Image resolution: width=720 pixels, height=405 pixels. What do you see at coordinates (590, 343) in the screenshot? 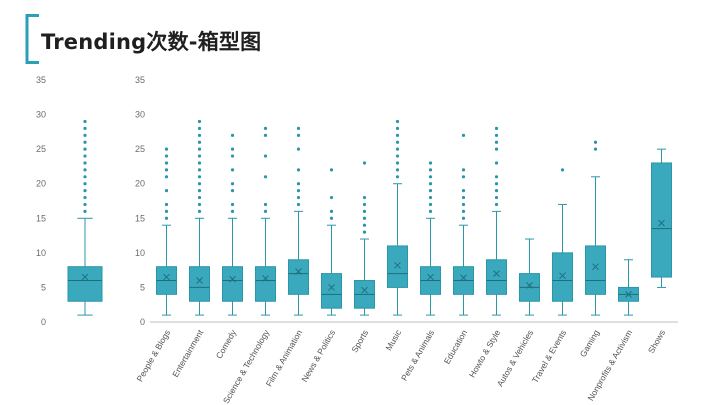
I see `x-category-label: Gaming` at bounding box center [590, 343].